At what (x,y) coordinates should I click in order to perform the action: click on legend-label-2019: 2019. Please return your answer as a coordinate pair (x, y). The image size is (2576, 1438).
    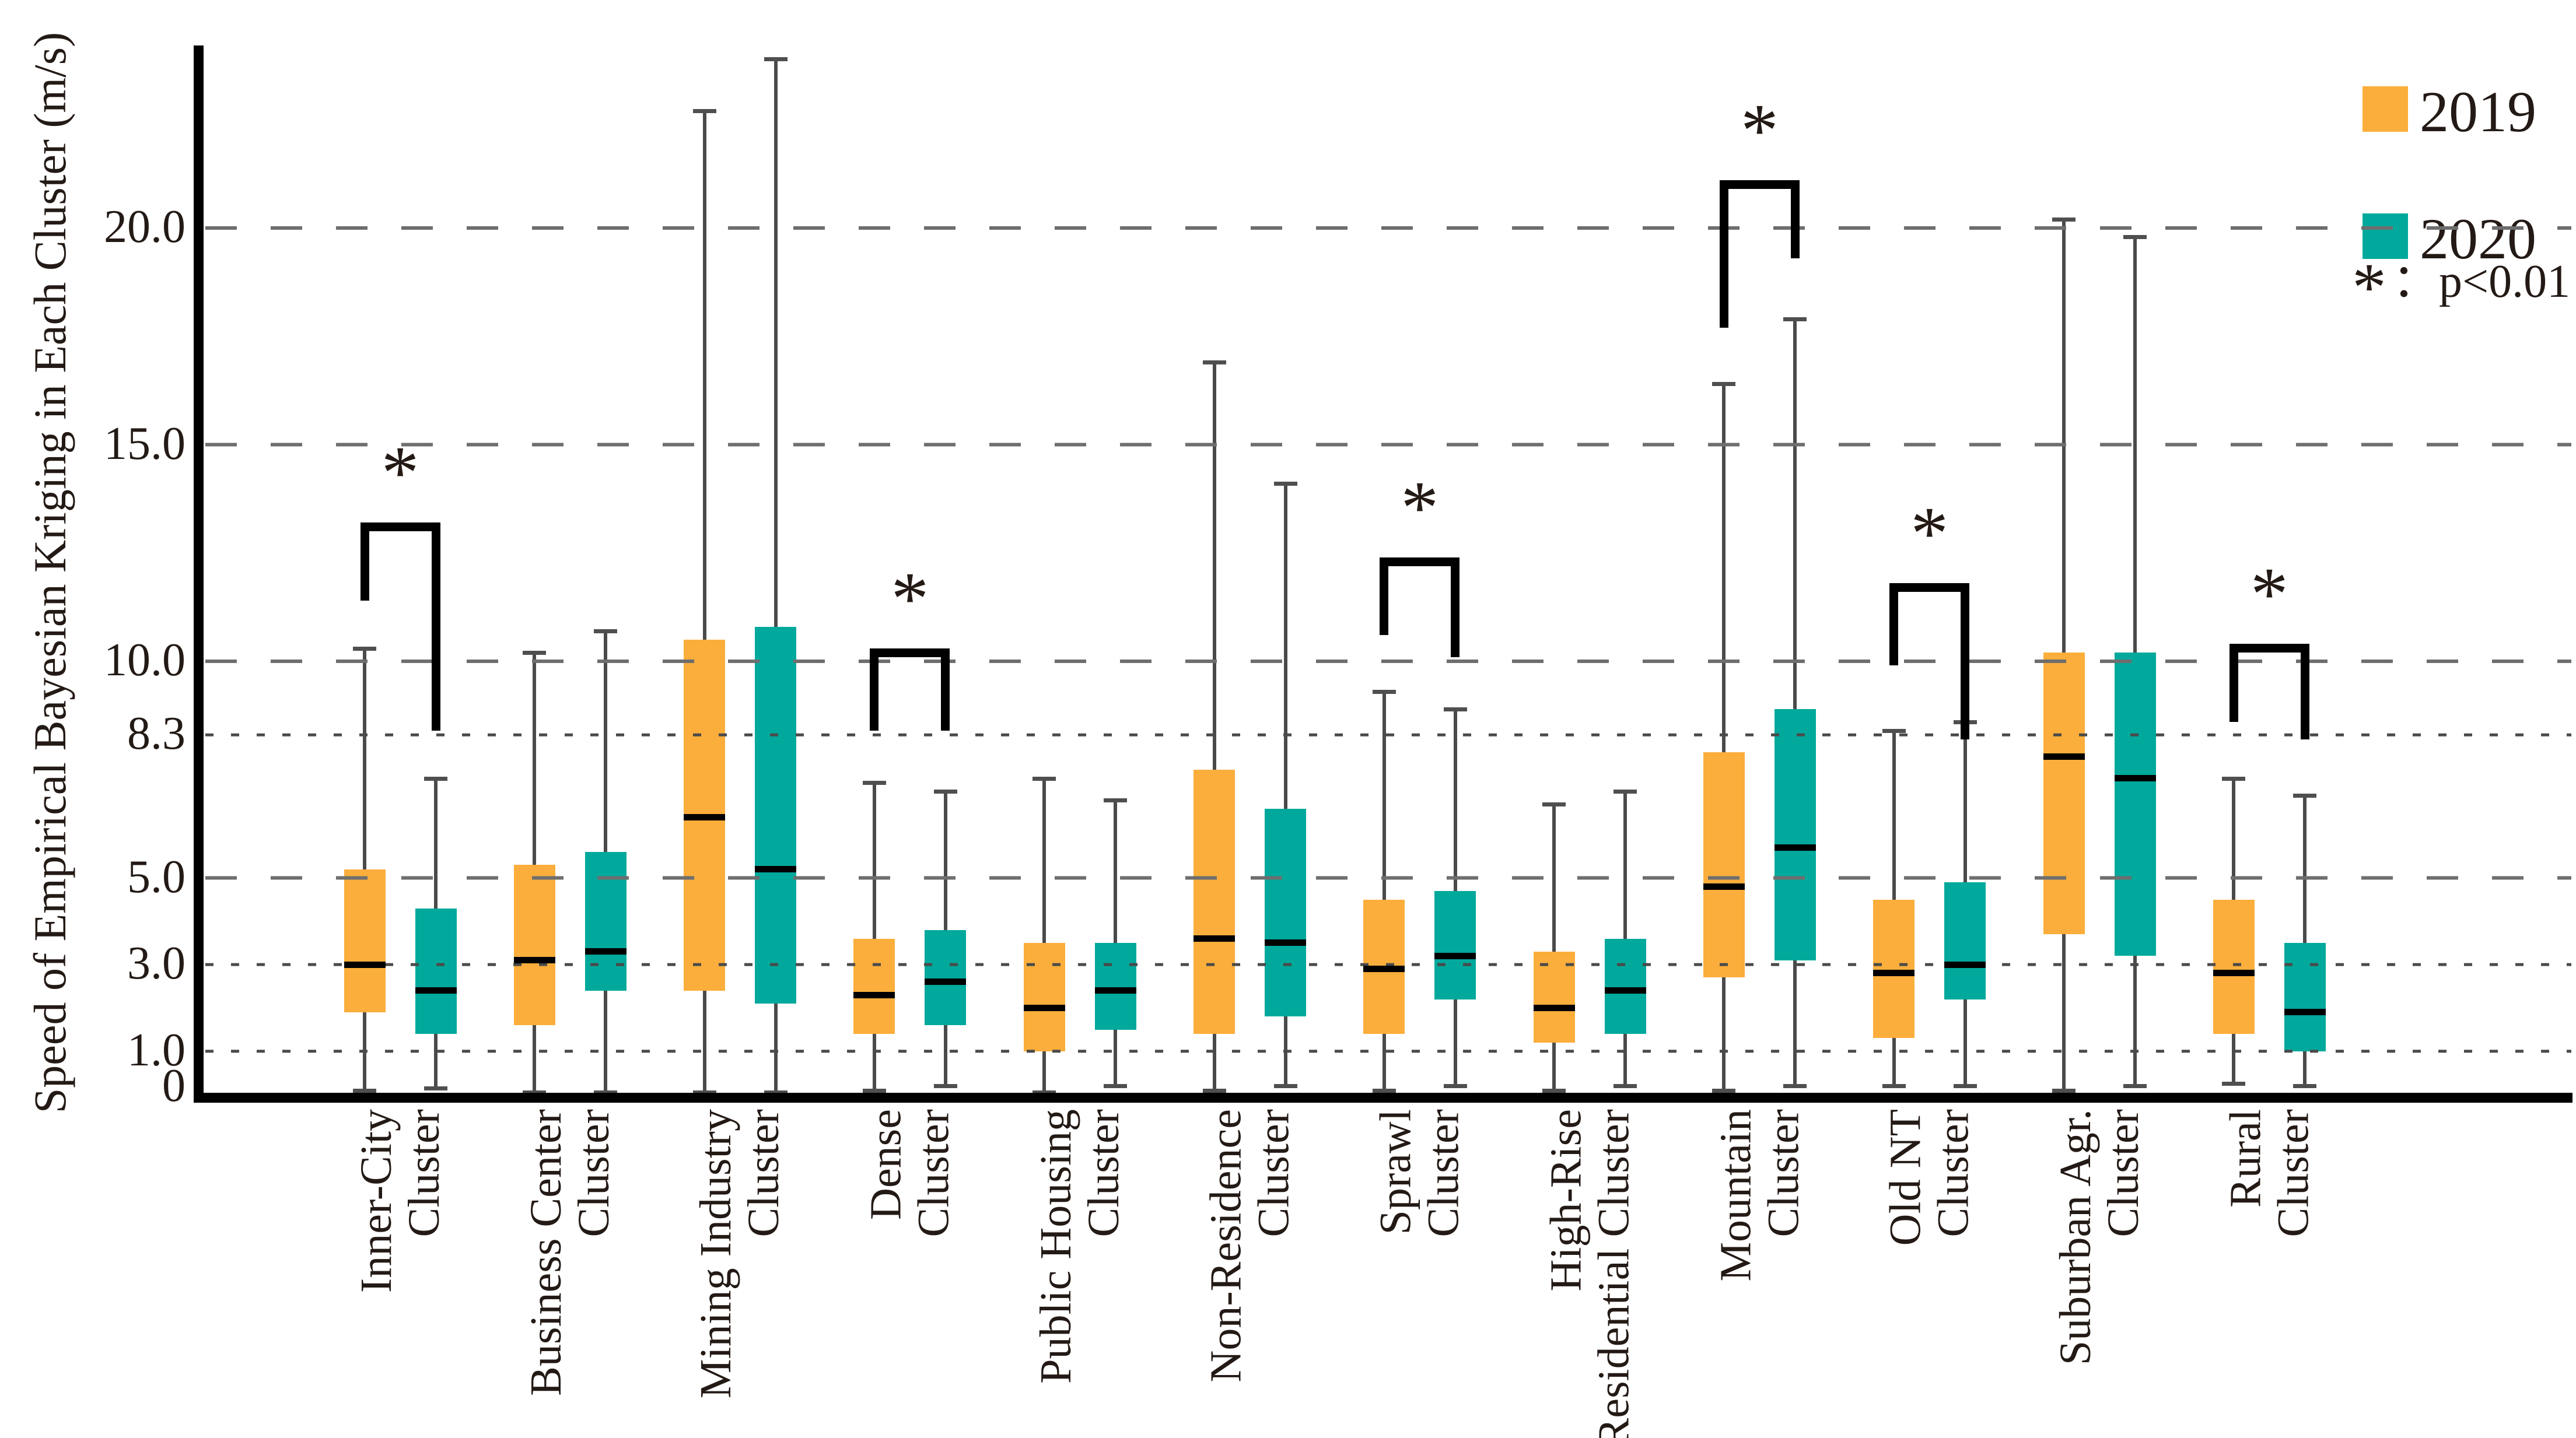
    Looking at the image, I should click on (2478, 112).